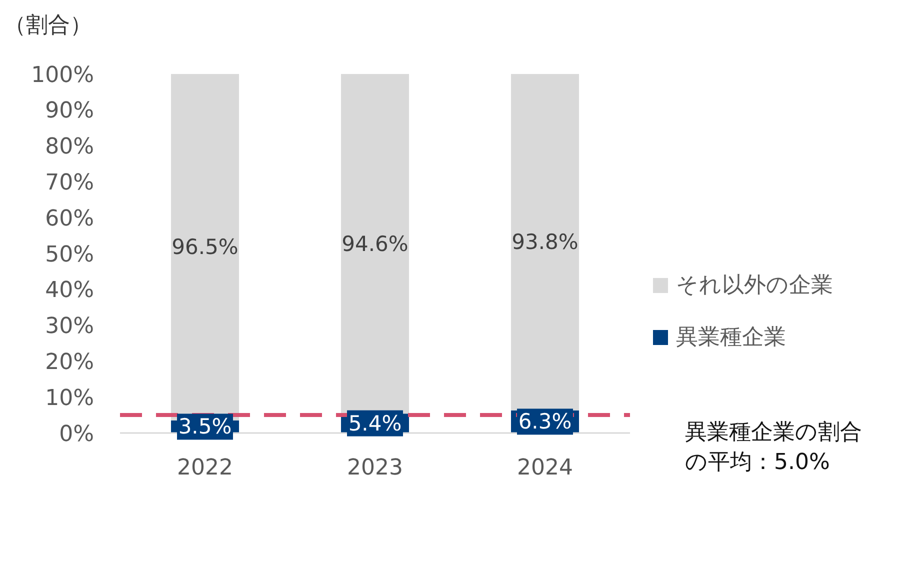 The height and width of the screenshot is (587, 913). I want to click on x-tick-label: 2024, so click(545, 468).